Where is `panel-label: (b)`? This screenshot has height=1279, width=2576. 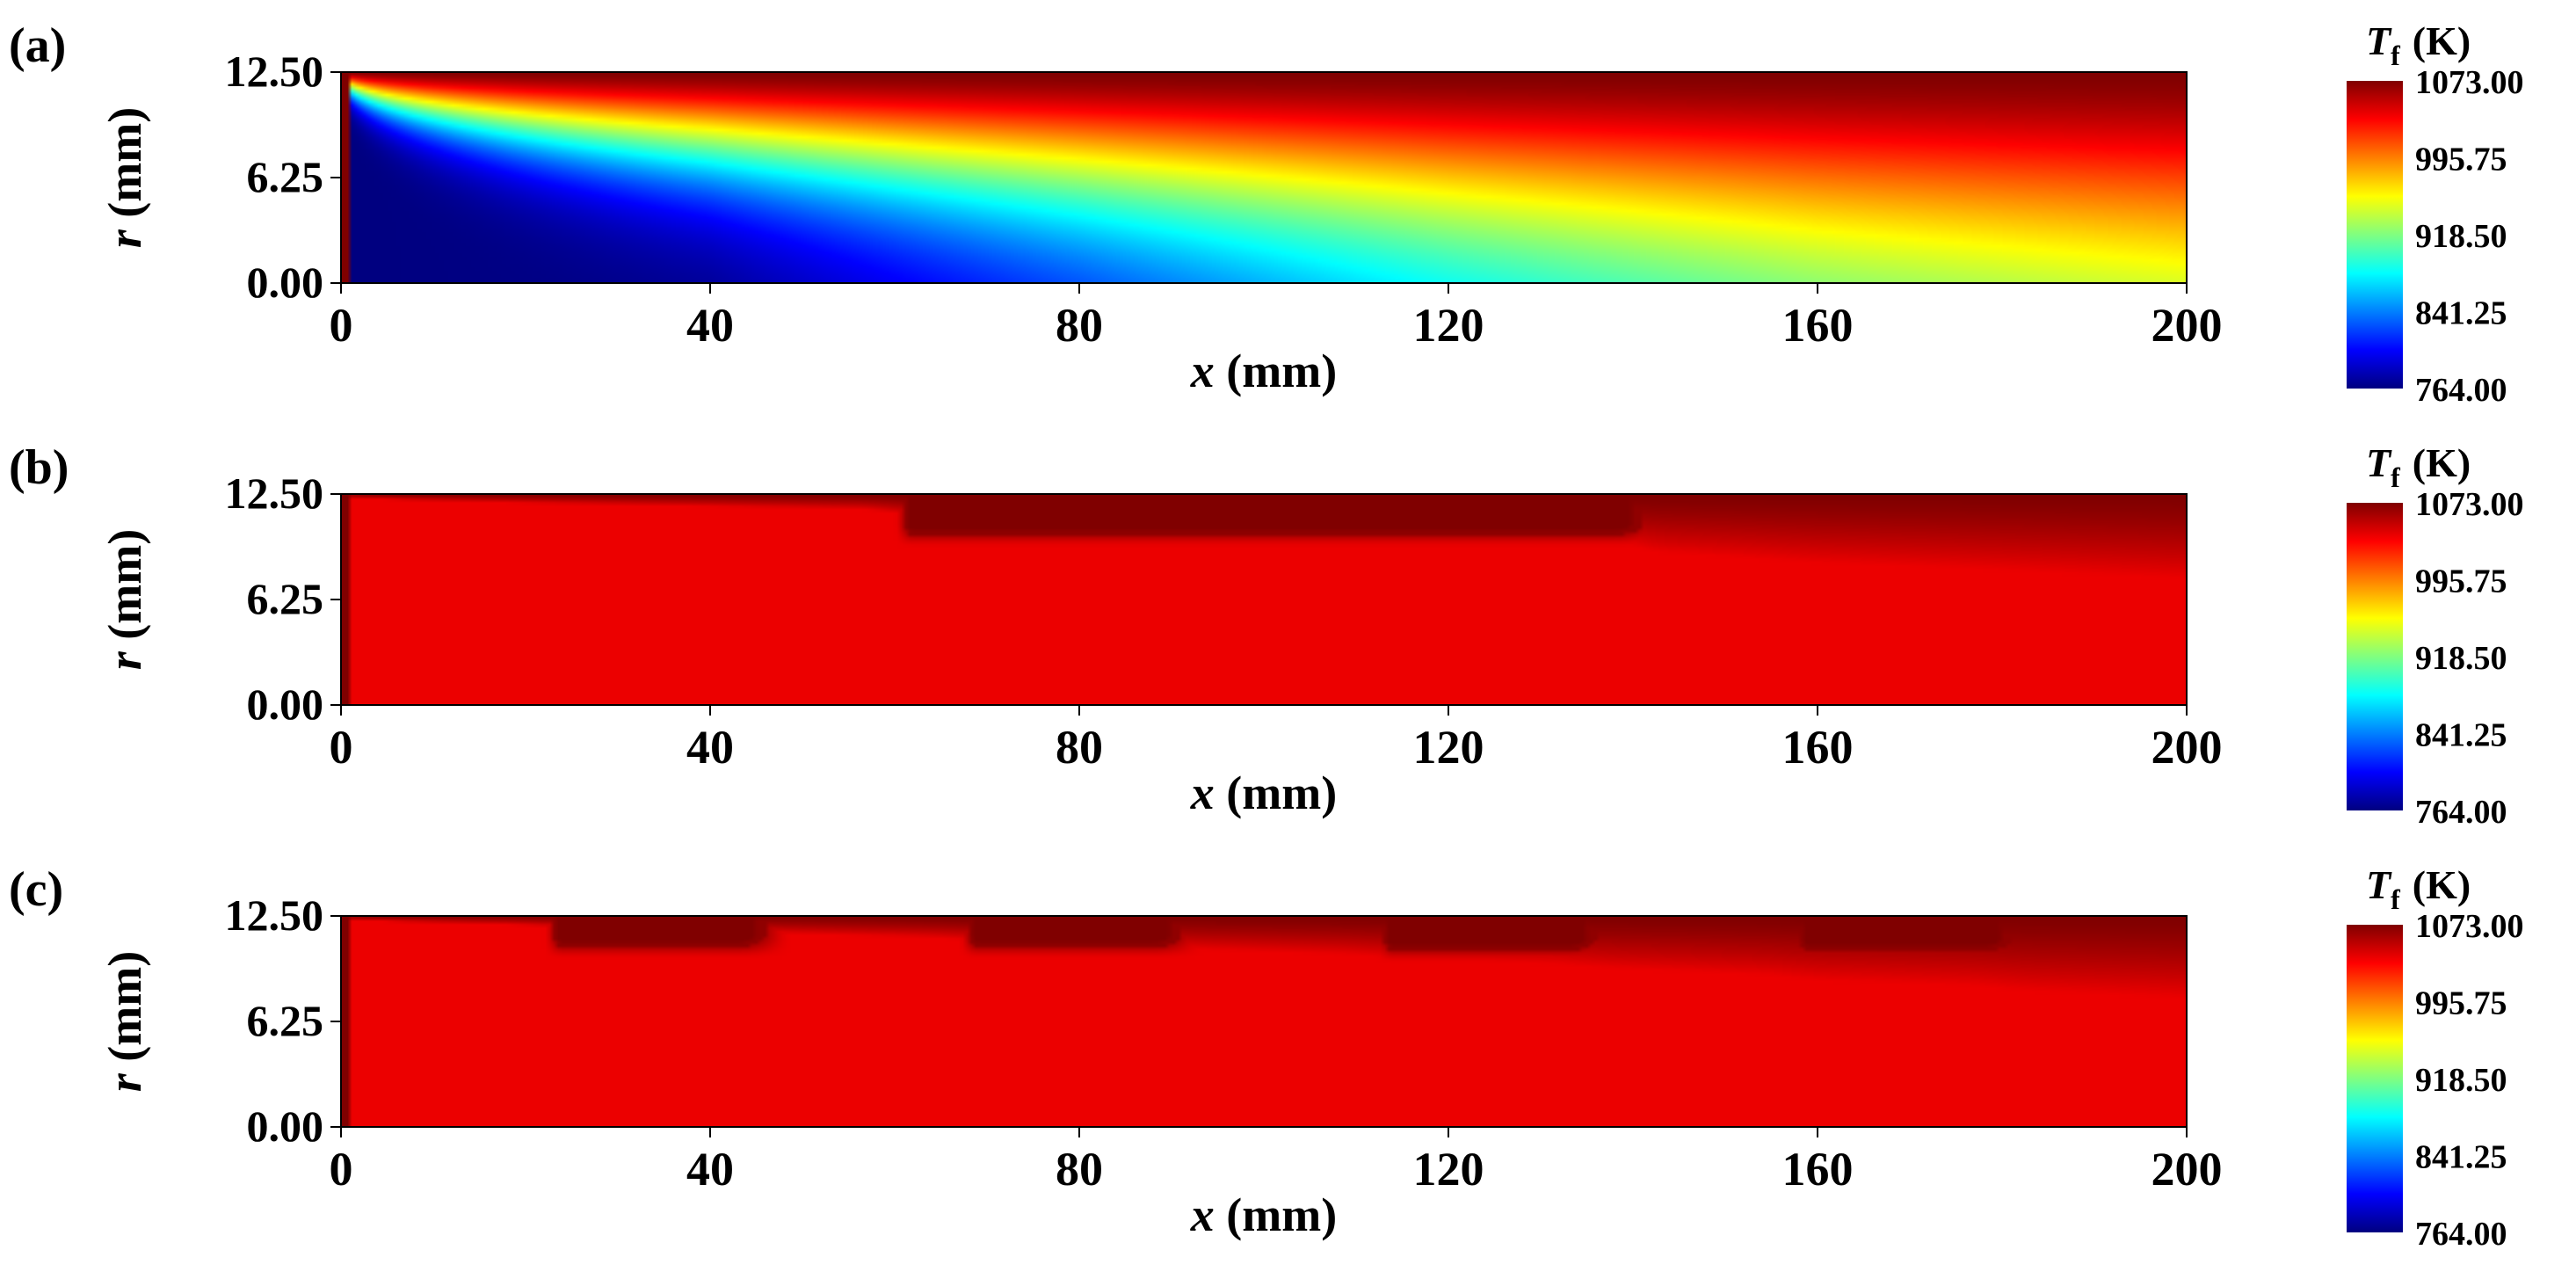
panel-label: (b) is located at coordinates (39, 468).